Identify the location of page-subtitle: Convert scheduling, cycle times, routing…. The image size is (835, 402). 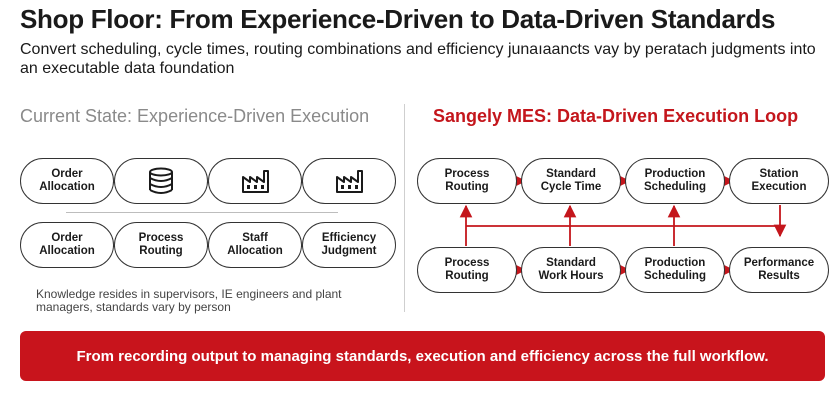
(418, 59).